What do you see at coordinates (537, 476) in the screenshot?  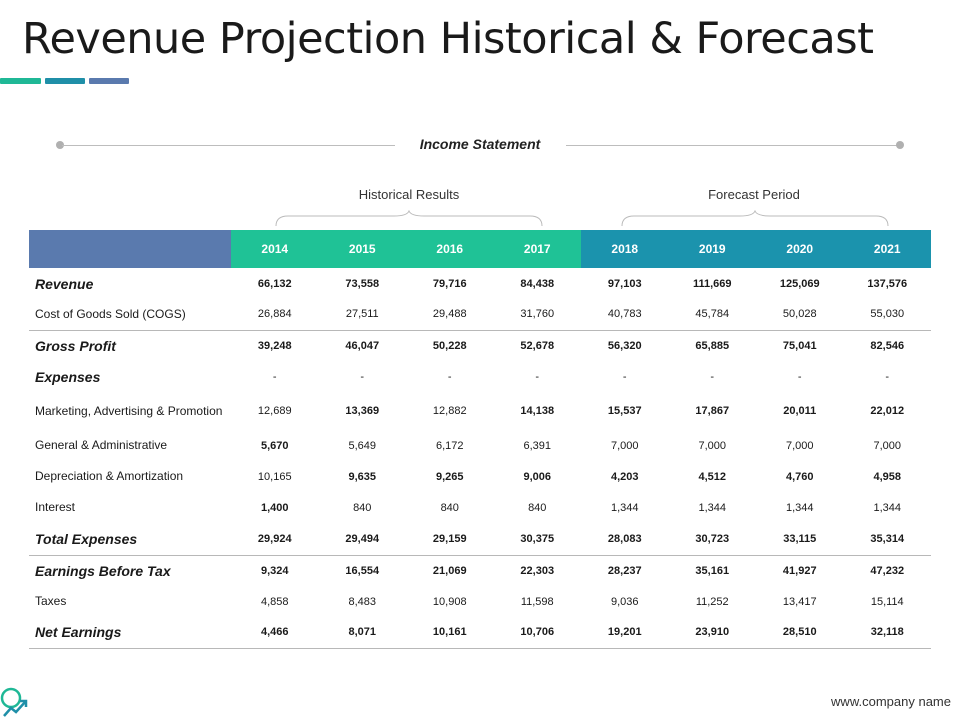 I see `value-cell: 9,006` at bounding box center [537, 476].